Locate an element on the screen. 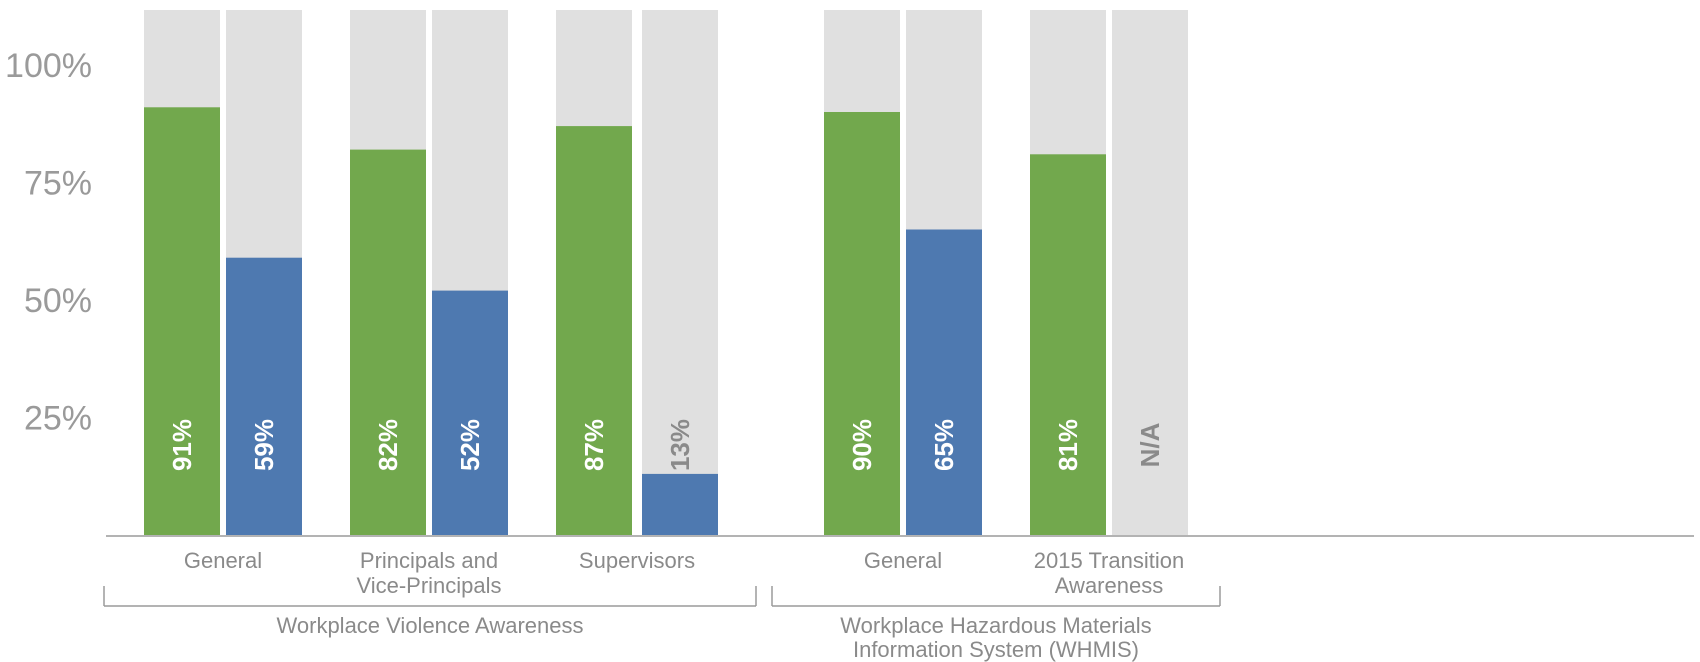 This screenshot has height=662, width=1700. bar-value-label: 91% is located at coordinates (182, 445).